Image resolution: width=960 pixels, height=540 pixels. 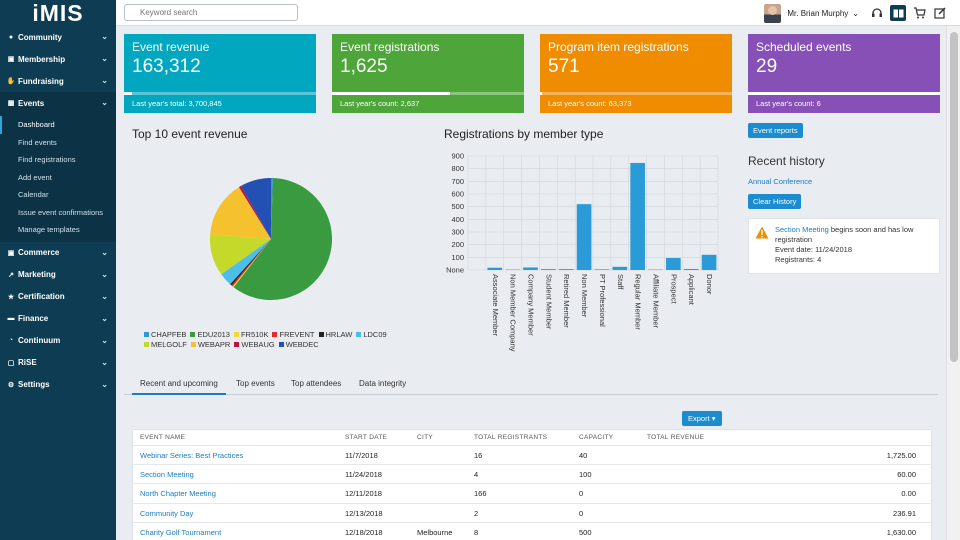 What do you see at coordinates (530, 268) in the screenshot?
I see `bar-company-member` at bounding box center [530, 268].